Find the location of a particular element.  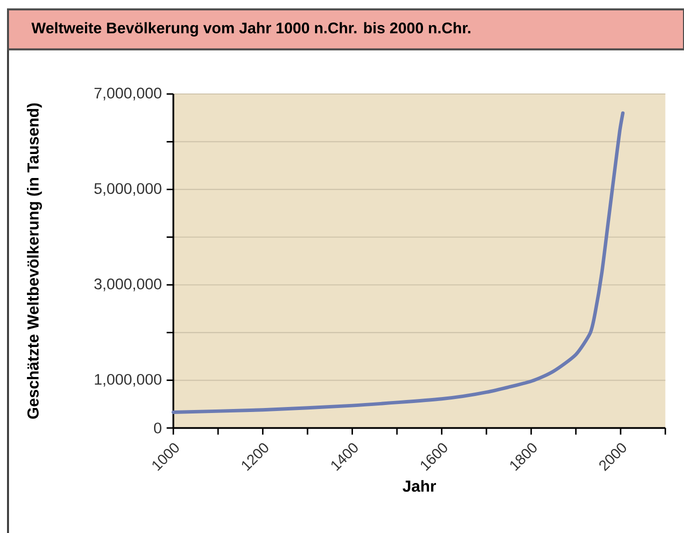

y-tick-label: 5,000,000 is located at coordinates (128, 189).